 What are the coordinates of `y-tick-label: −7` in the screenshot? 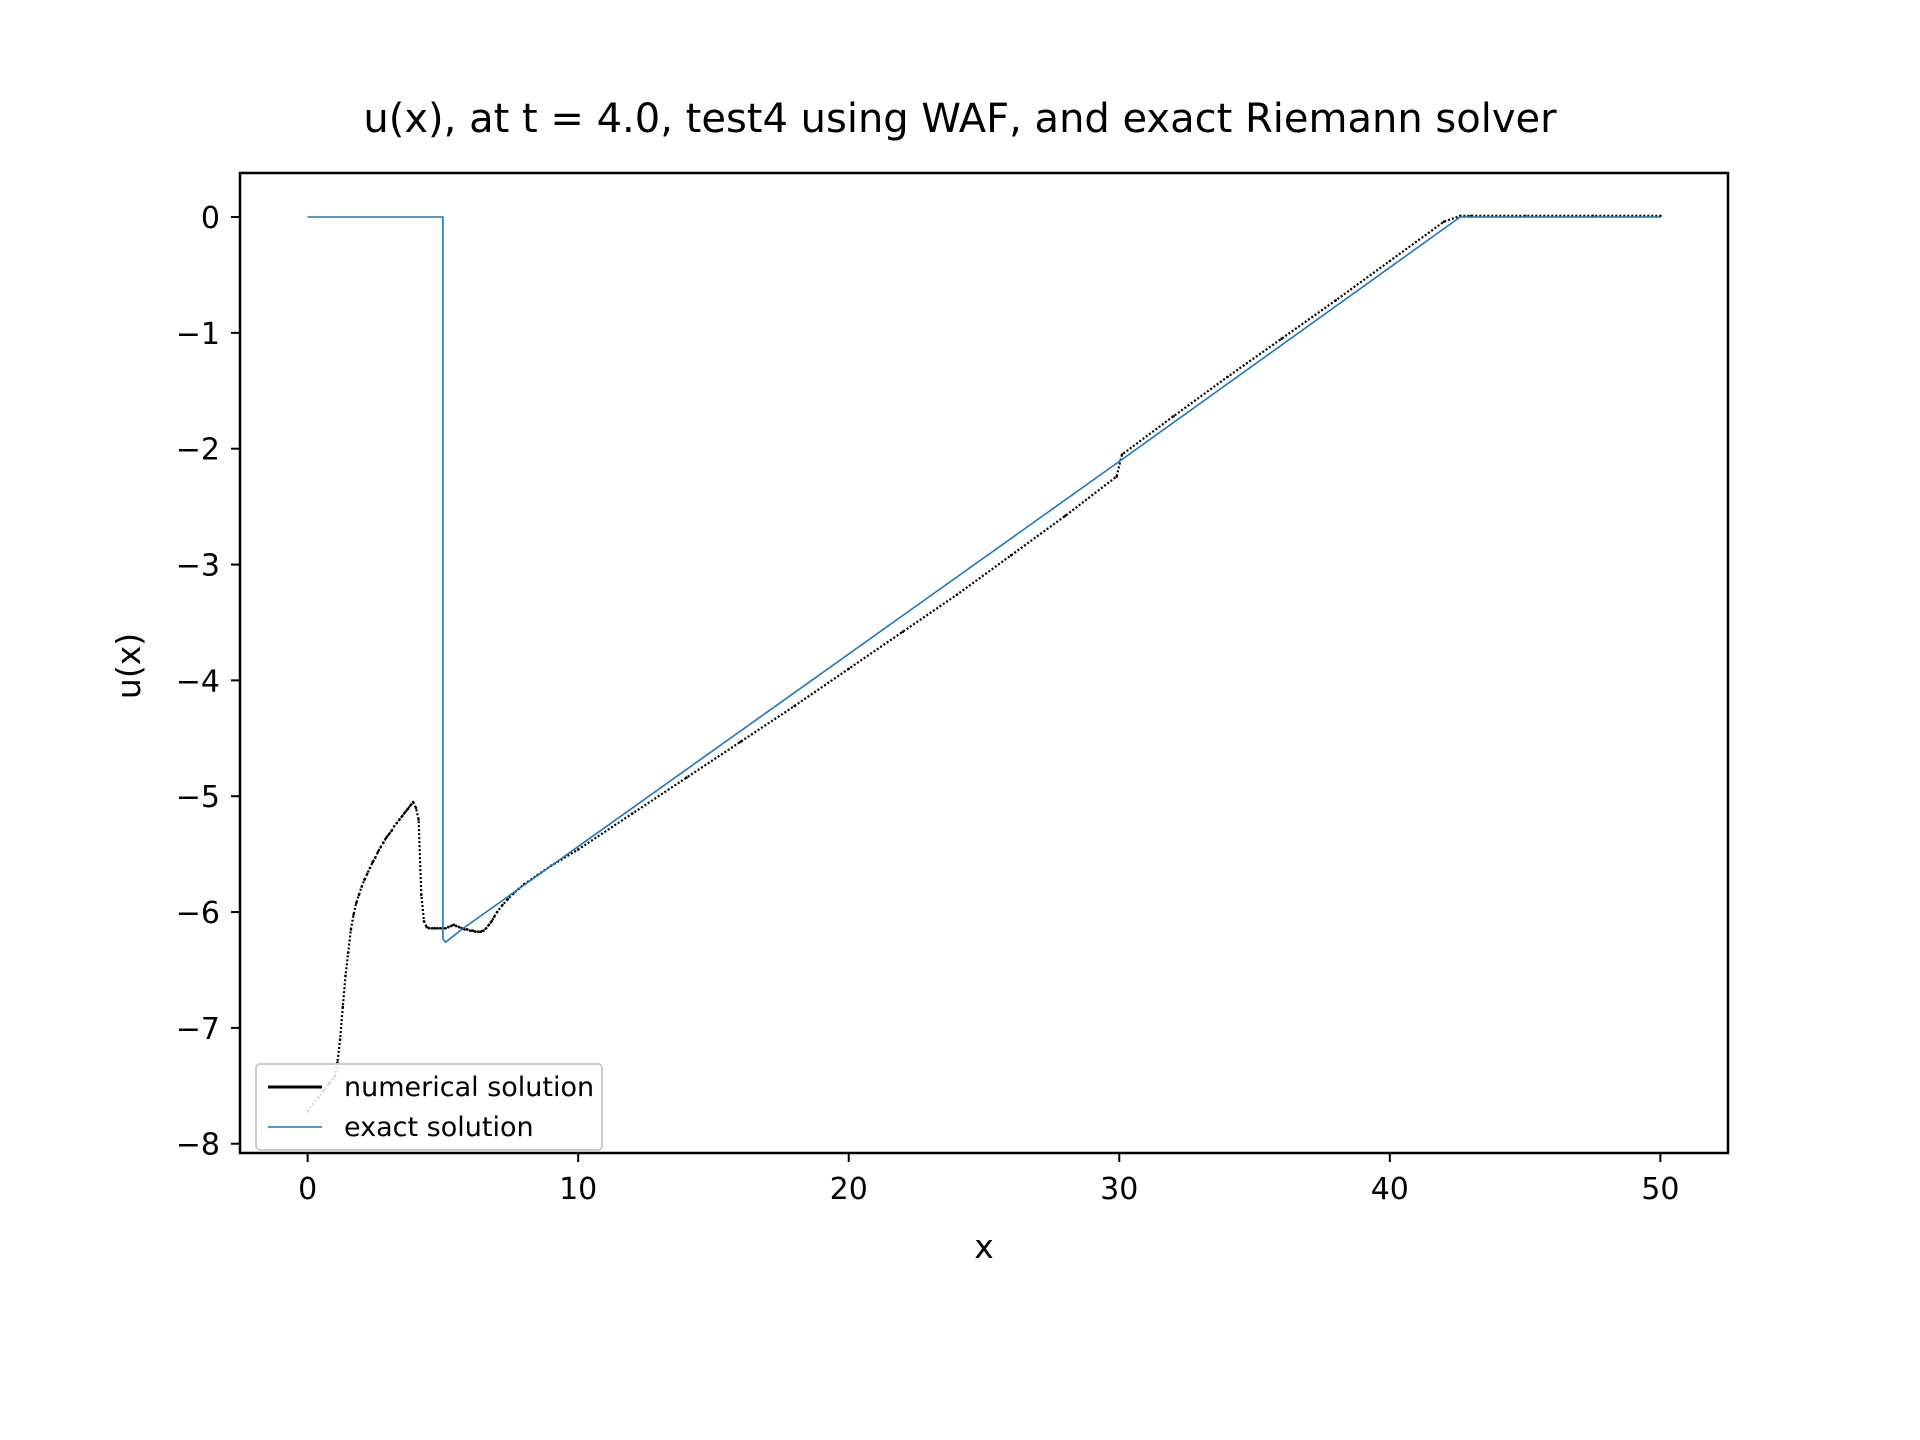 It's located at (198, 1029).